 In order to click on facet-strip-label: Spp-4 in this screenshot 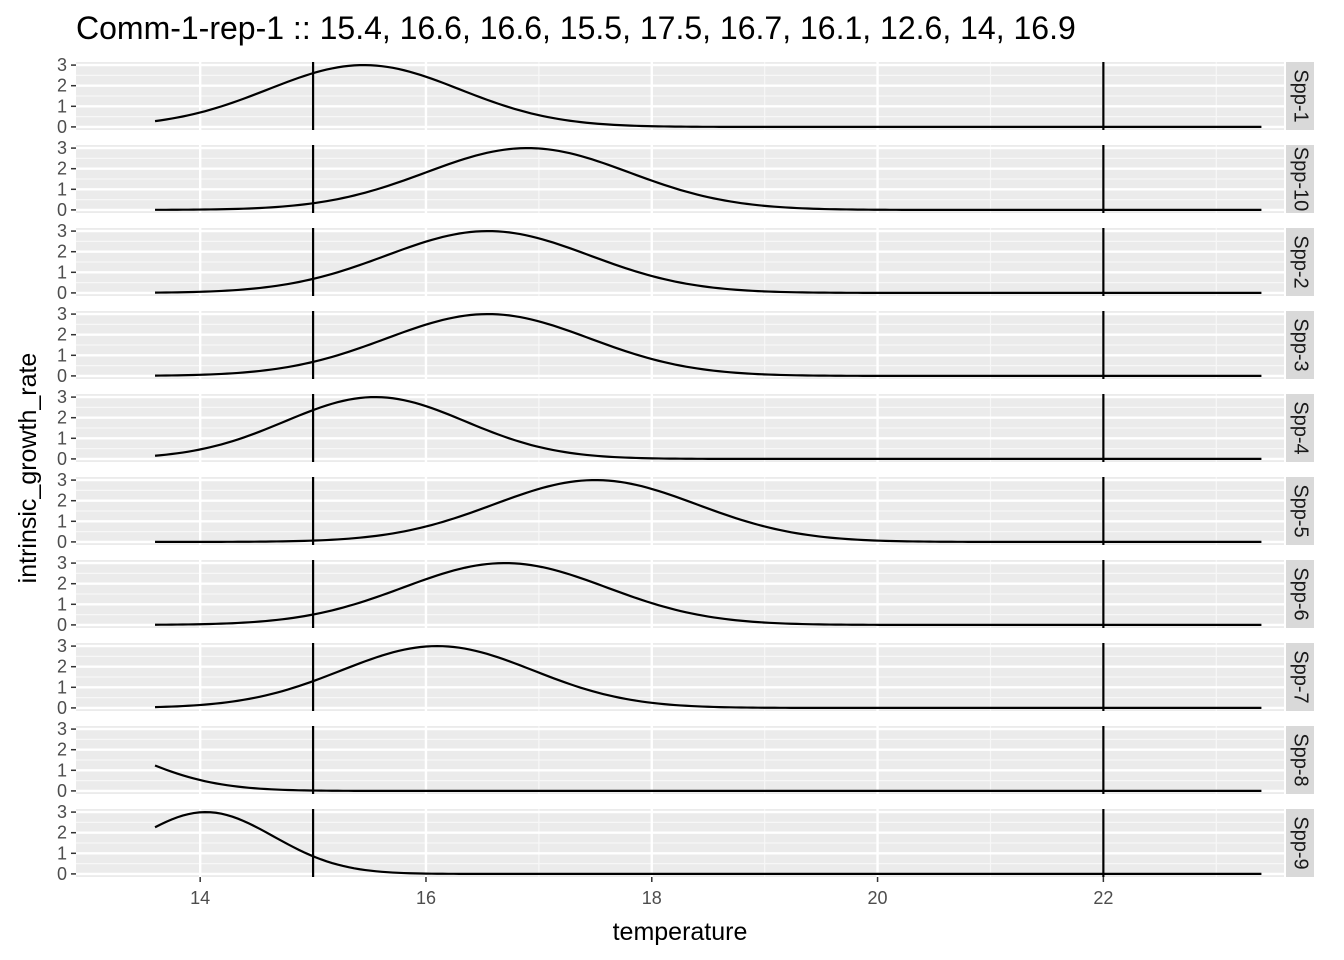, I will do `click(1301, 427)`.